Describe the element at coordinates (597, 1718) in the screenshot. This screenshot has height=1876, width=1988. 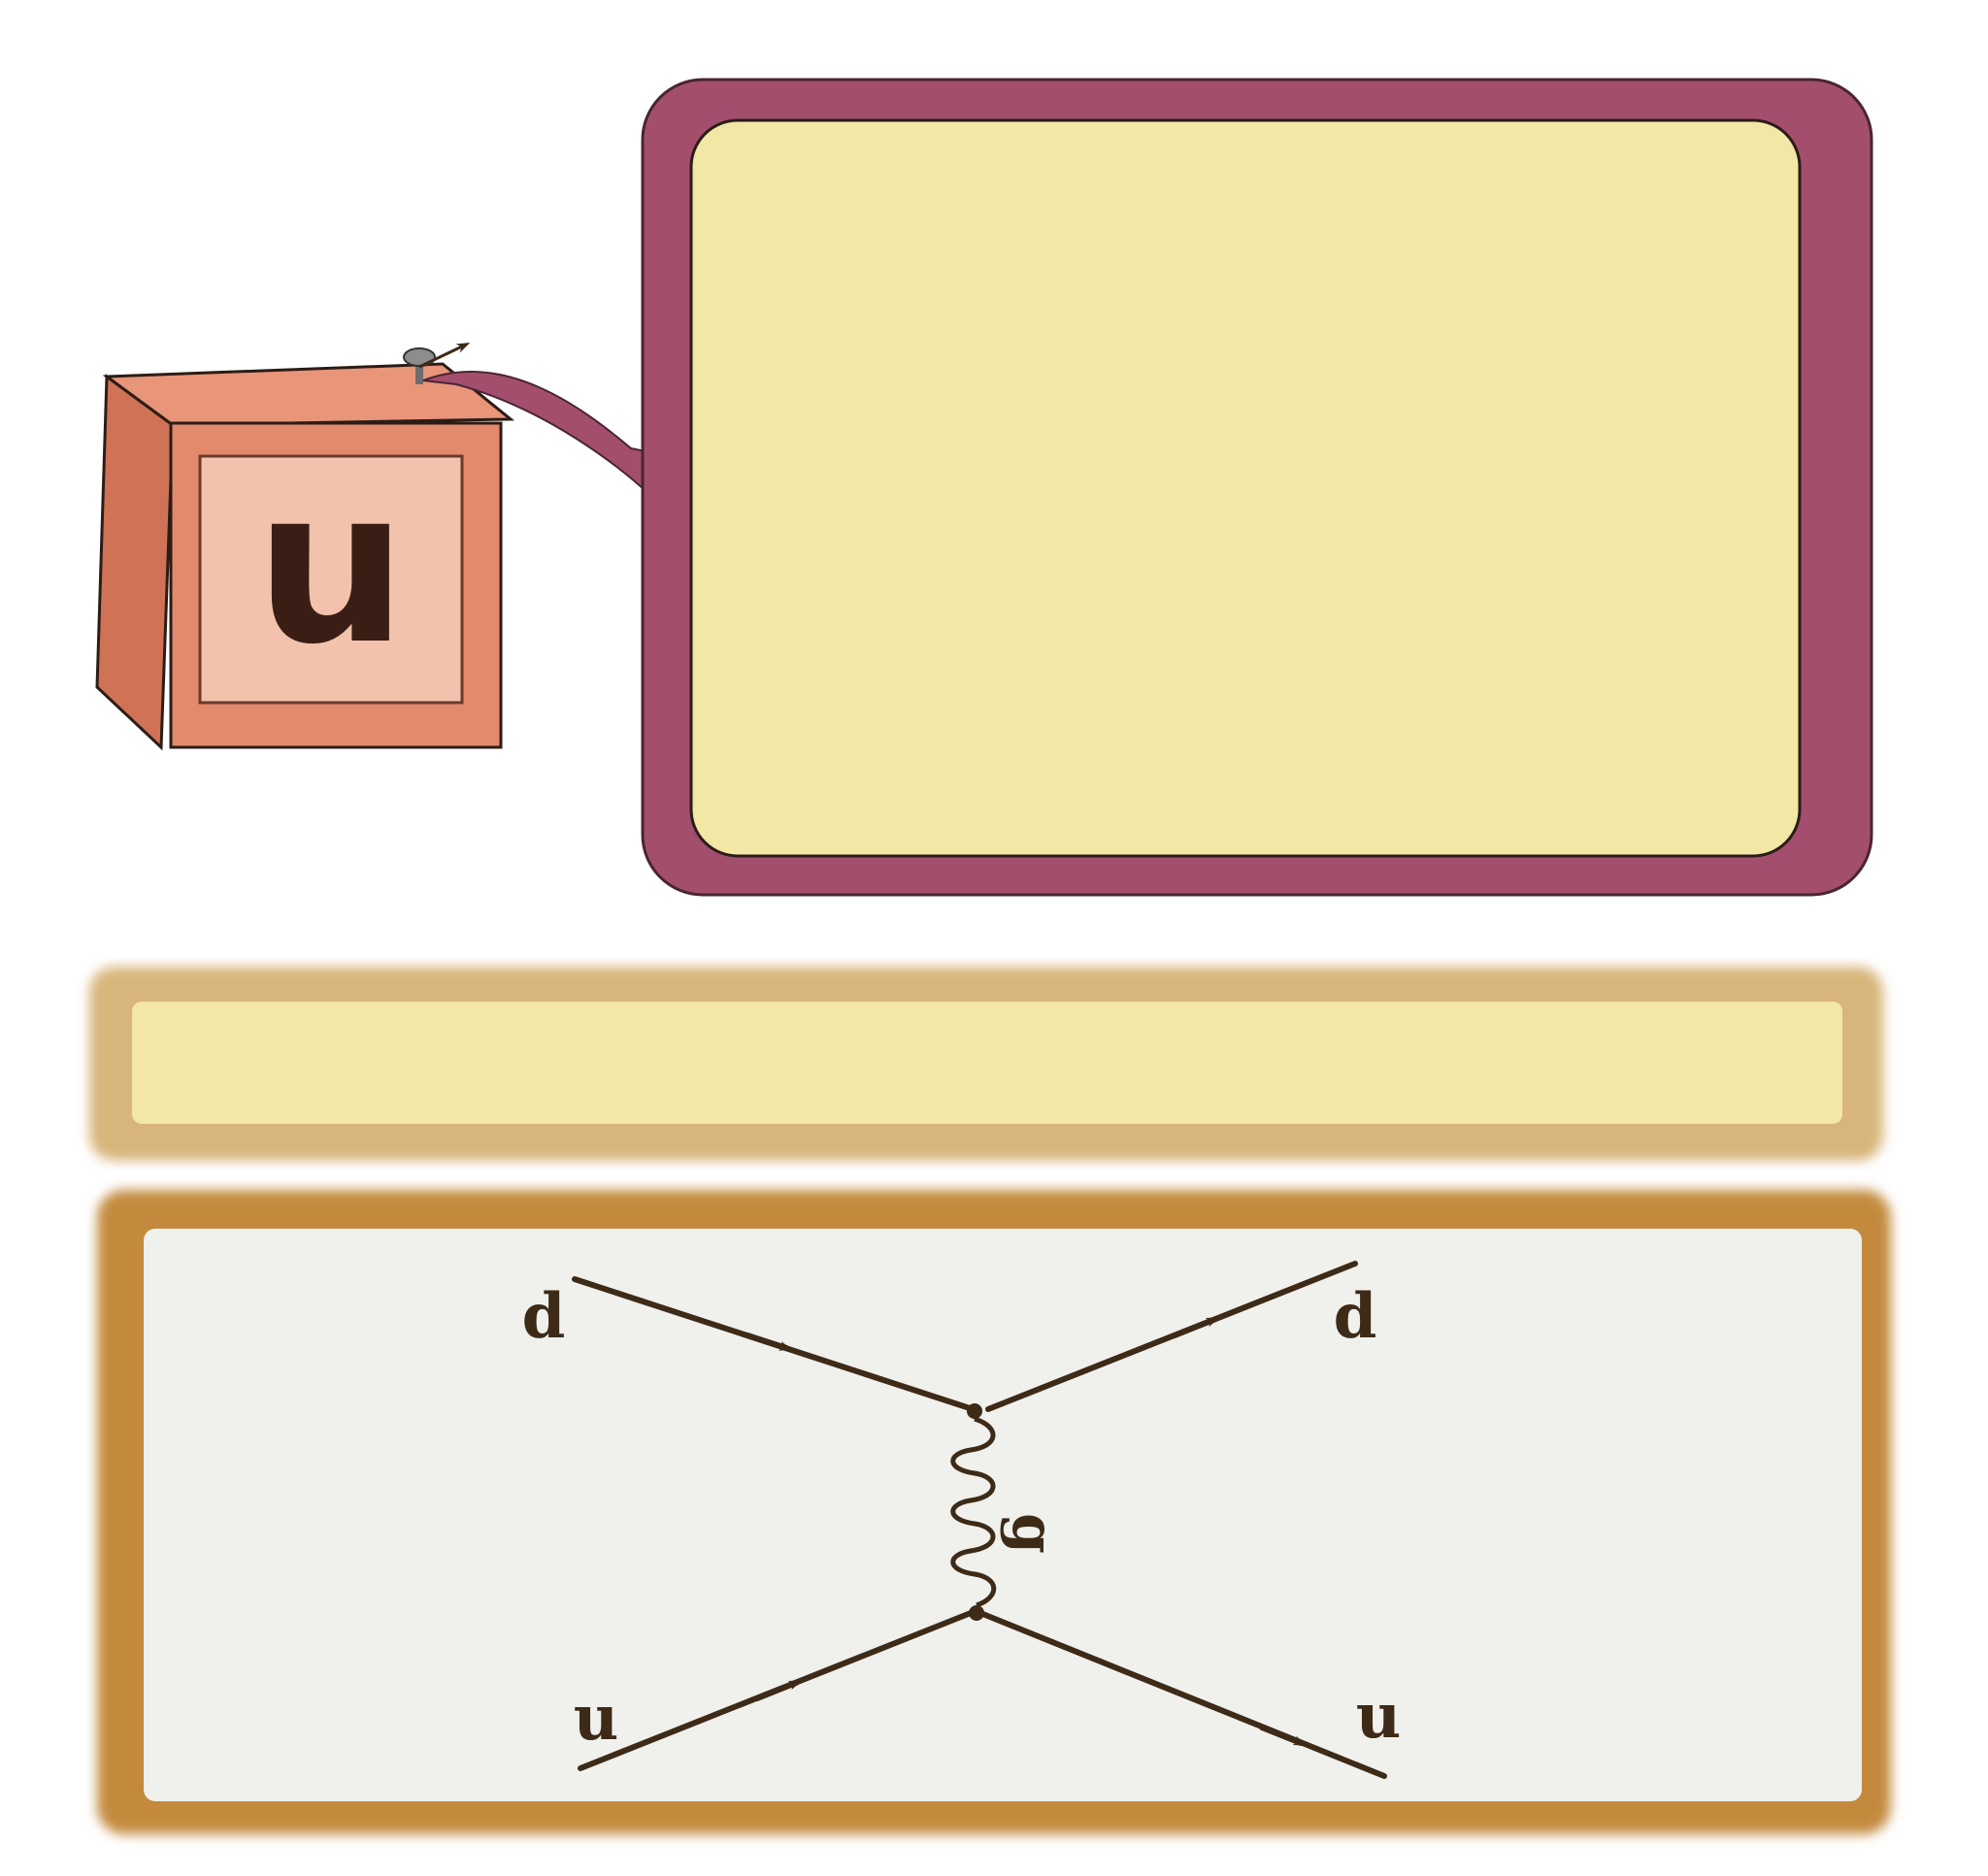
I see `label-bottom-left: u` at that location.